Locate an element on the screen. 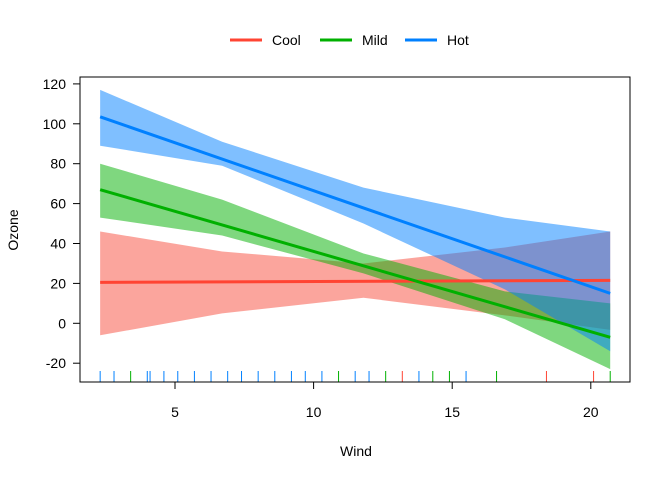 The height and width of the screenshot is (485, 672). y-tick-label: 100 is located at coordinates (55, 124).